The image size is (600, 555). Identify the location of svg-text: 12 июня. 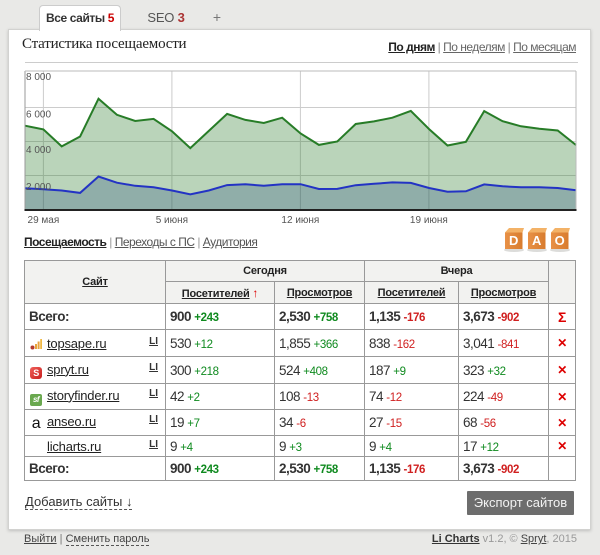
(300, 220).